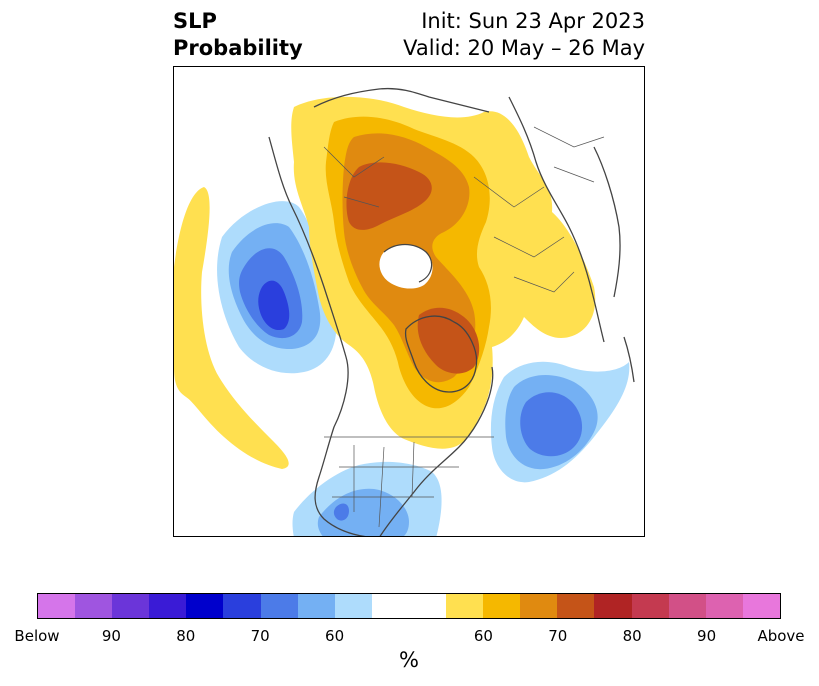 This screenshot has width=819, height=686. What do you see at coordinates (533, 21) in the screenshot?
I see `init-date: Init: Sun 23 Apr 2023` at bounding box center [533, 21].